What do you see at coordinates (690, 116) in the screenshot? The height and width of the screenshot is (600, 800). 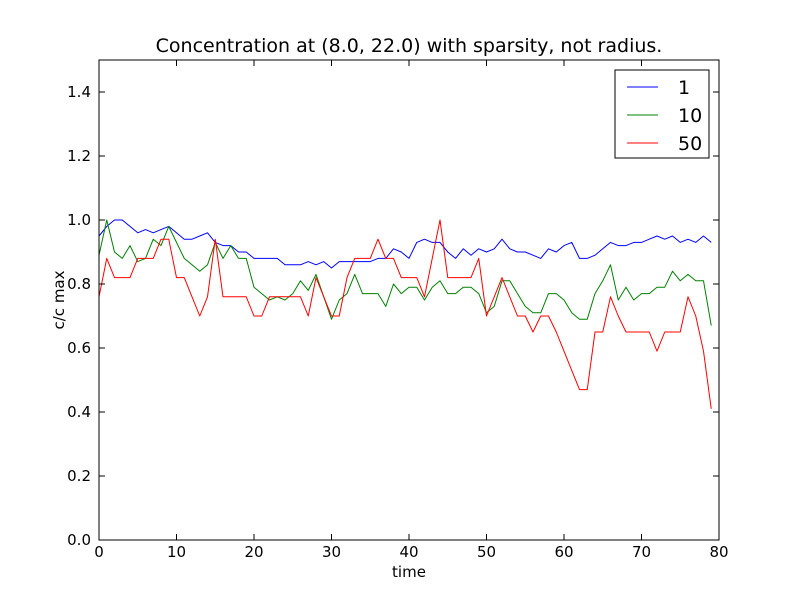 I see `legend-label: 10` at bounding box center [690, 116].